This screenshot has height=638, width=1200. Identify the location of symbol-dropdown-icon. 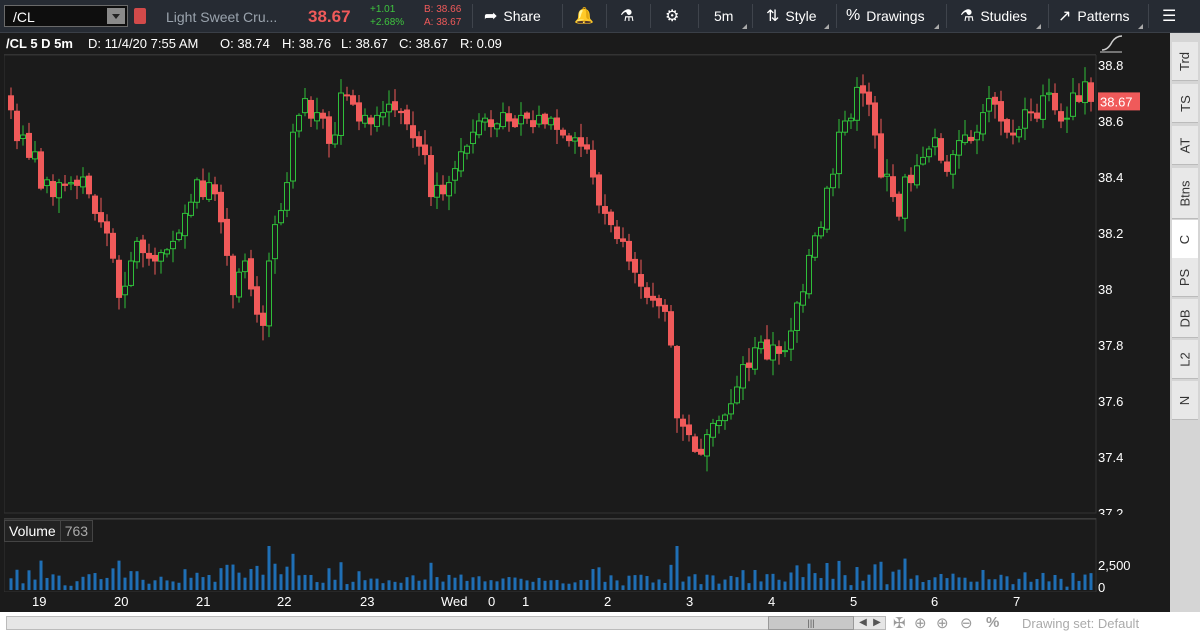
(116, 16).